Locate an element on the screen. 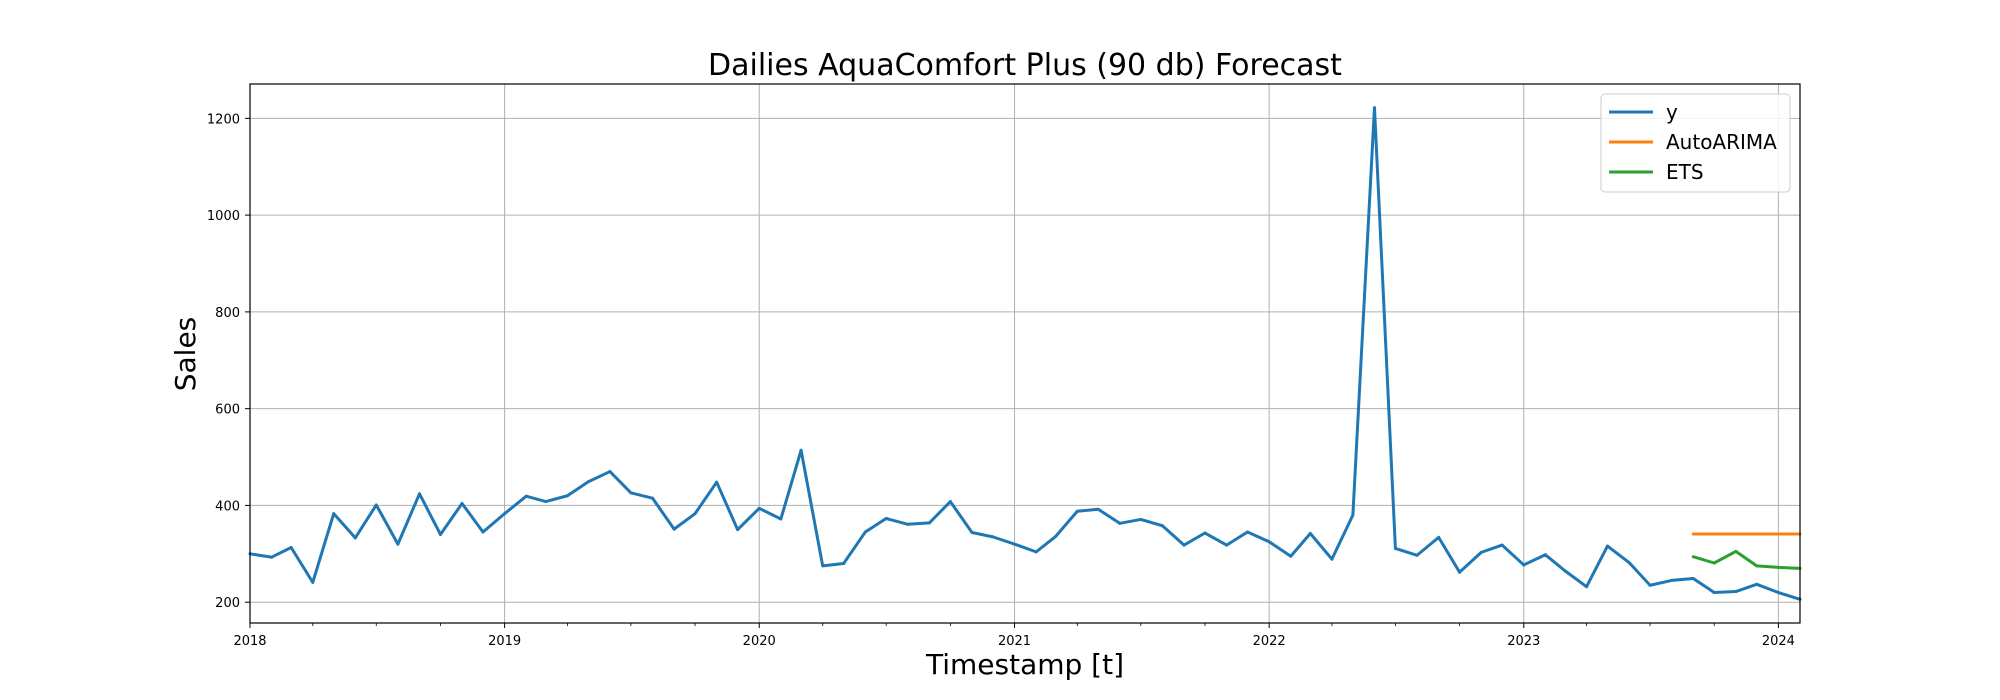 The width and height of the screenshot is (2000, 700). y-tick-label: 400 is located at coordinates (227, 506).